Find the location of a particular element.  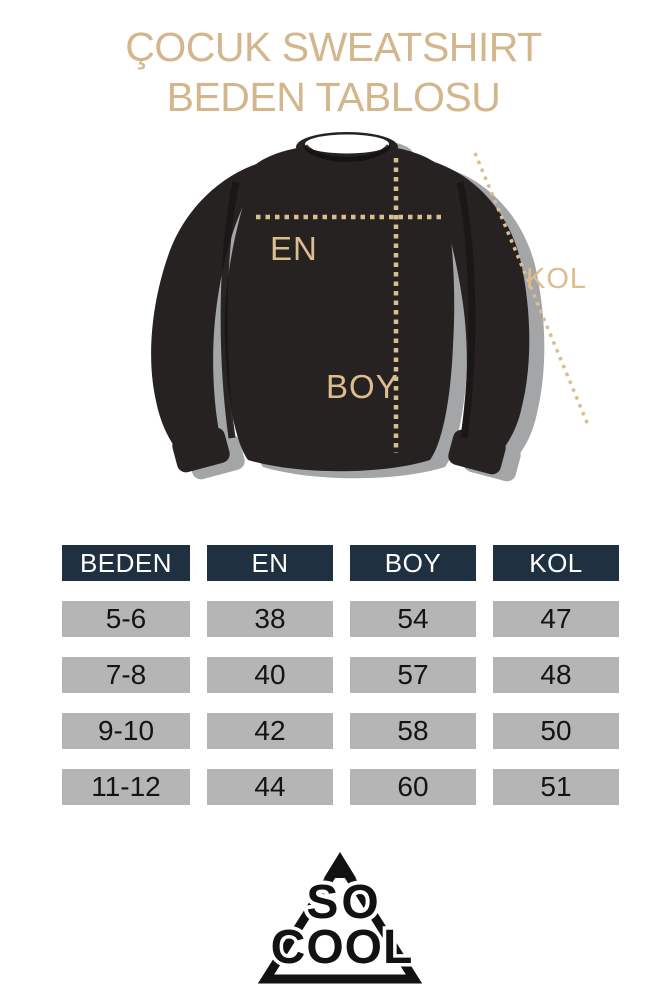

logo-word-1: SO is located at coordinates (343, 902).